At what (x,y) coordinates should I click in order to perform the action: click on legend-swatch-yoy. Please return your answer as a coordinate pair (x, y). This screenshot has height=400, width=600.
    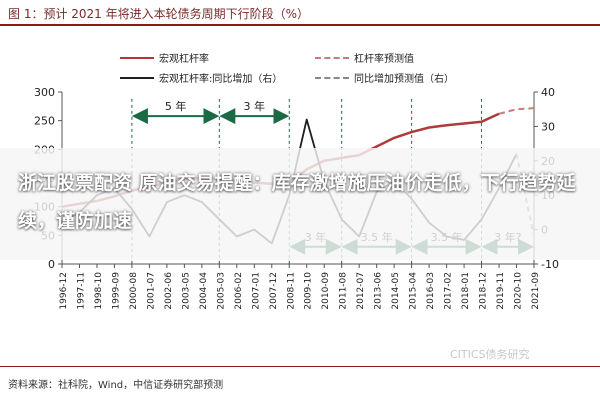
    Looking at the image, I should click on (137, 77).